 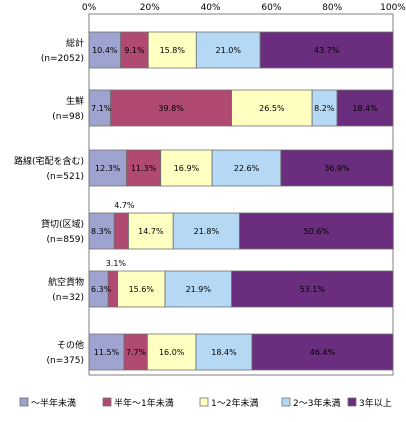 What do you see at coordinates (173, 50) in the screenshot?
I see `data-label: 15.8%` at bounding box center [173, 50].